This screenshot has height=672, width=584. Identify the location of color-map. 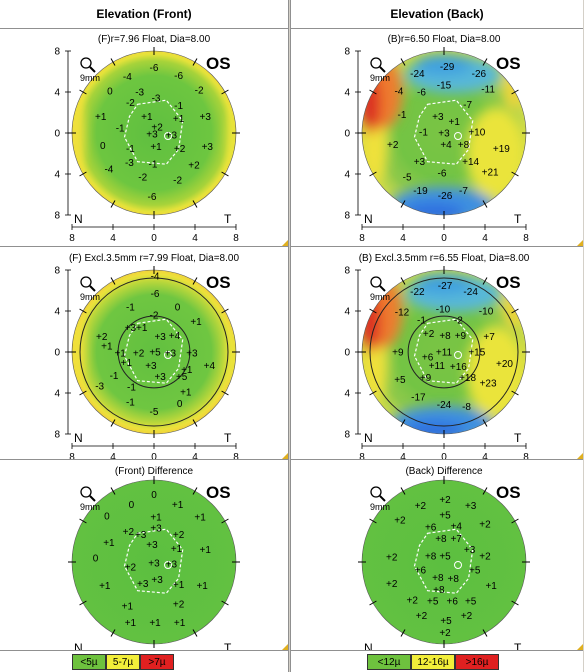
(154, 352).